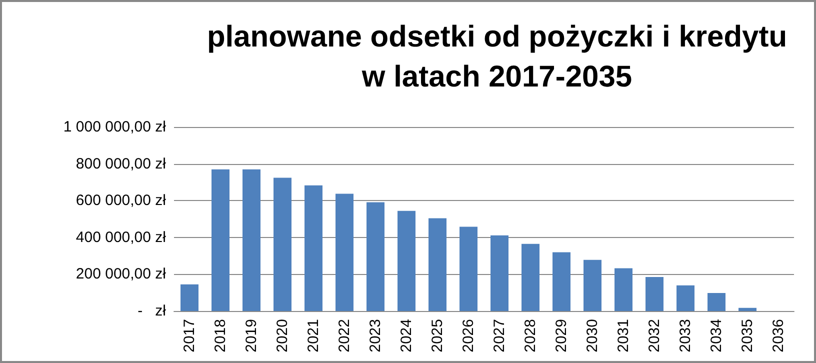  I want to click on y-tick-label: 400 000,00 zł, so click(121, 237).